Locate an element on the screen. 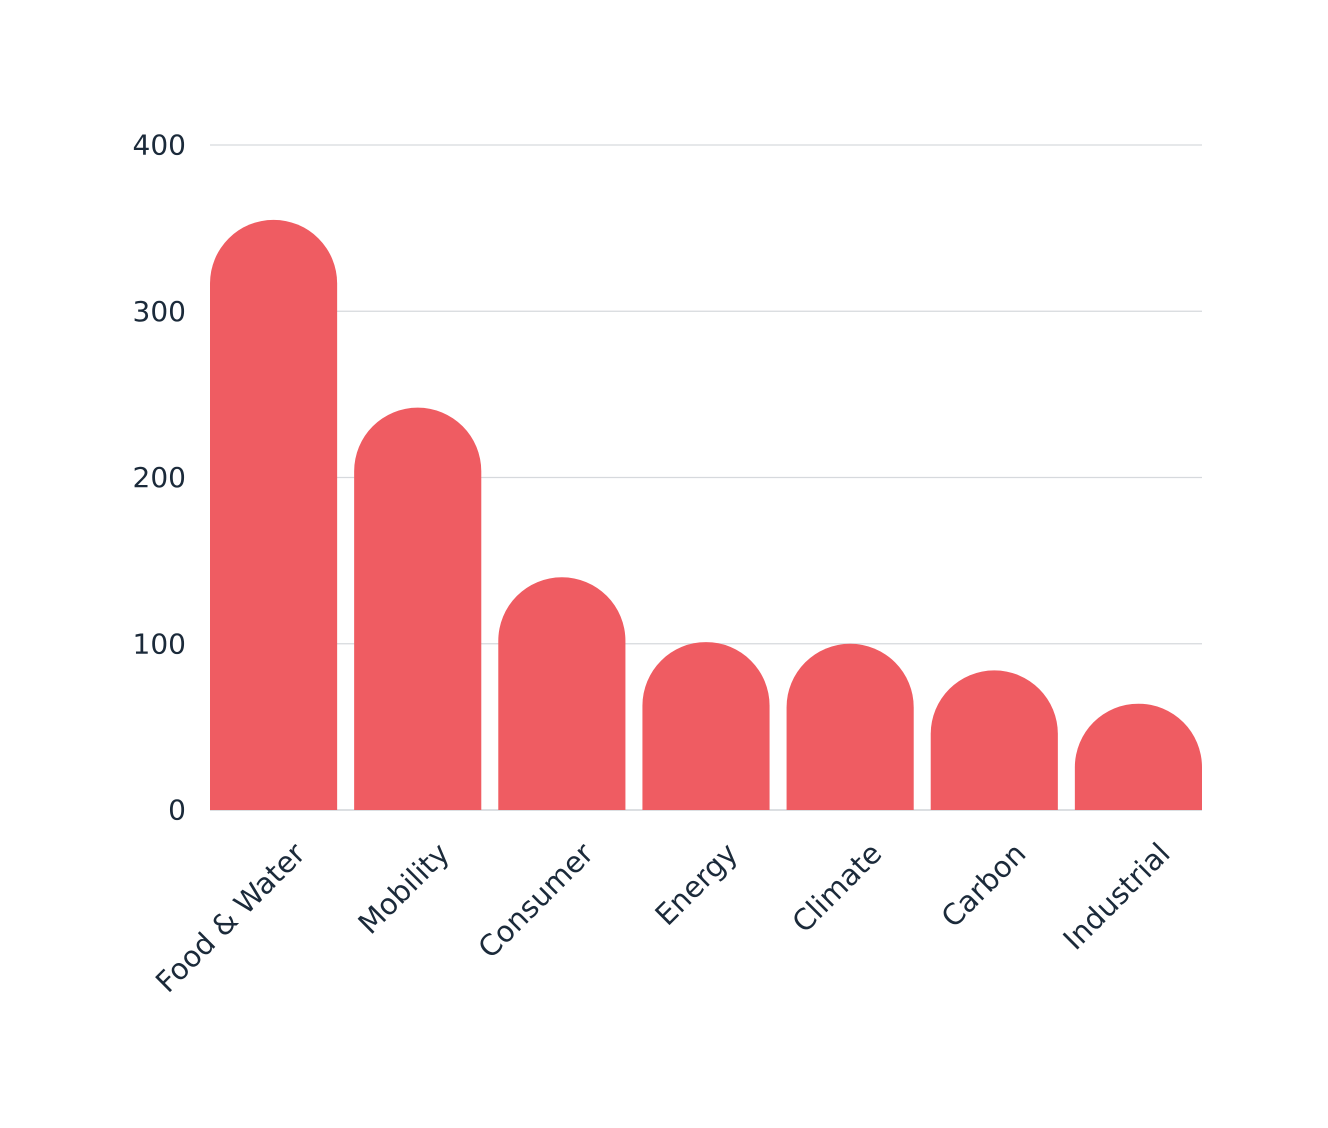 The image size is (1328, 1128). x-tick-label: Mobility is located at coordinates (403, 888).